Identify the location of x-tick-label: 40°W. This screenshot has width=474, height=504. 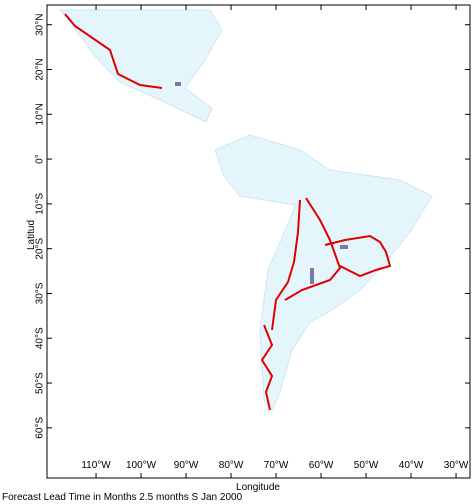
(411, 465).